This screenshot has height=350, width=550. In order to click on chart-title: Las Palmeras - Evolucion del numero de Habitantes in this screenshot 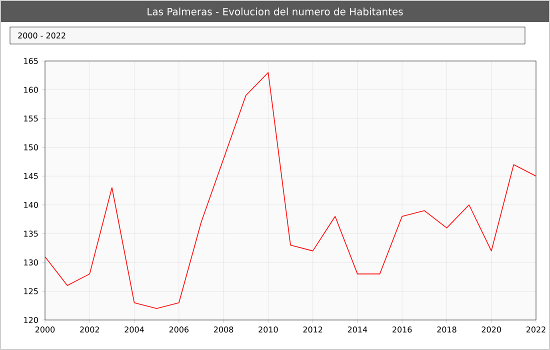, I will do `click(275, 12)`.